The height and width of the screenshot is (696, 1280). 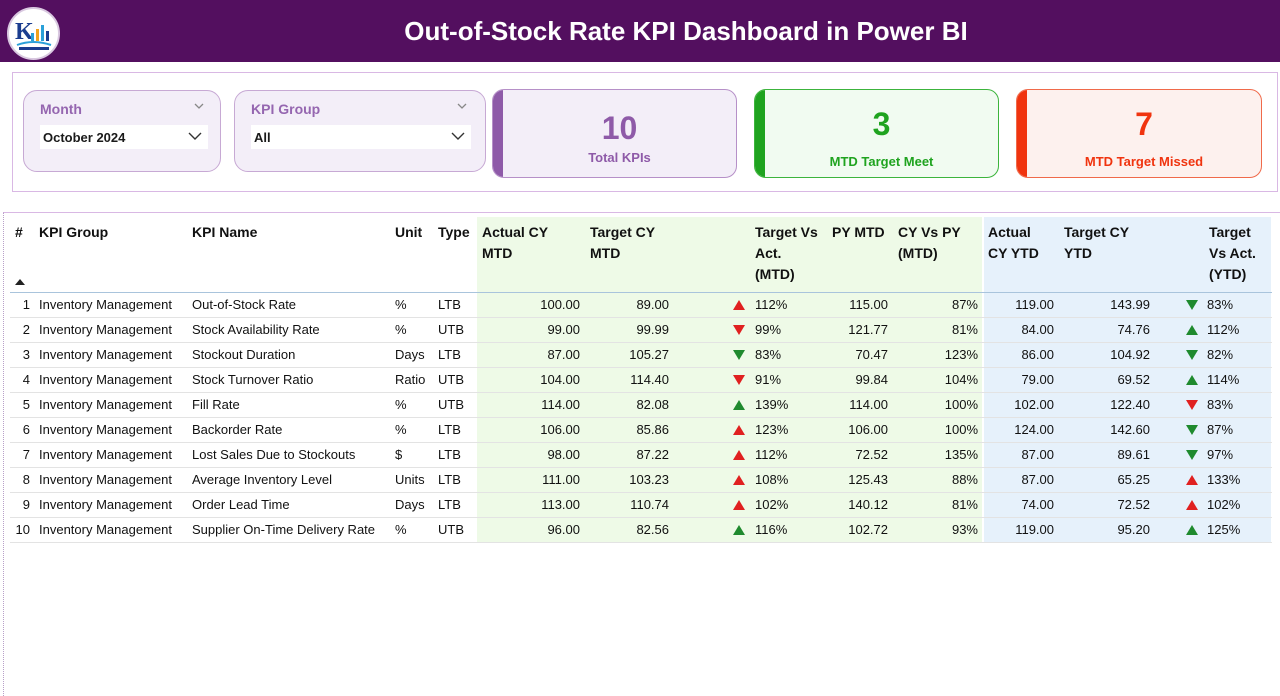 I want to click on py-mtd-cell: 70.47, so click(x=871, y=354).